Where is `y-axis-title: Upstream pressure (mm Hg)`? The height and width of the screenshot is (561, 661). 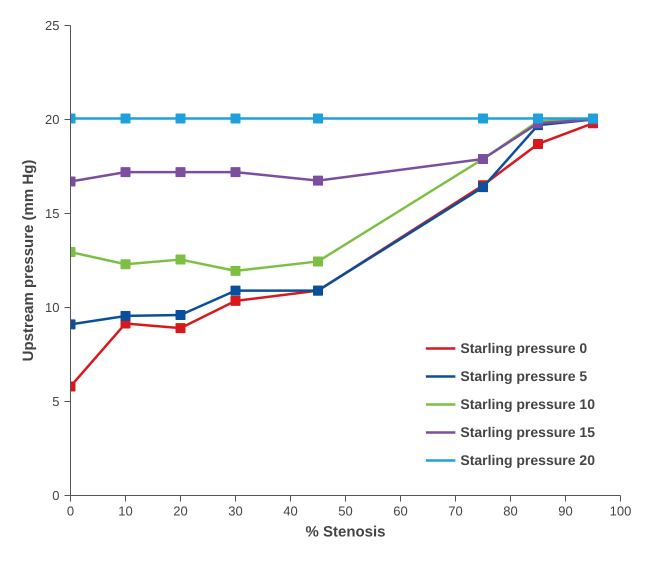 y-axis-title: Upstream pressure (mm Hg) is located at coordinates (29, 261).